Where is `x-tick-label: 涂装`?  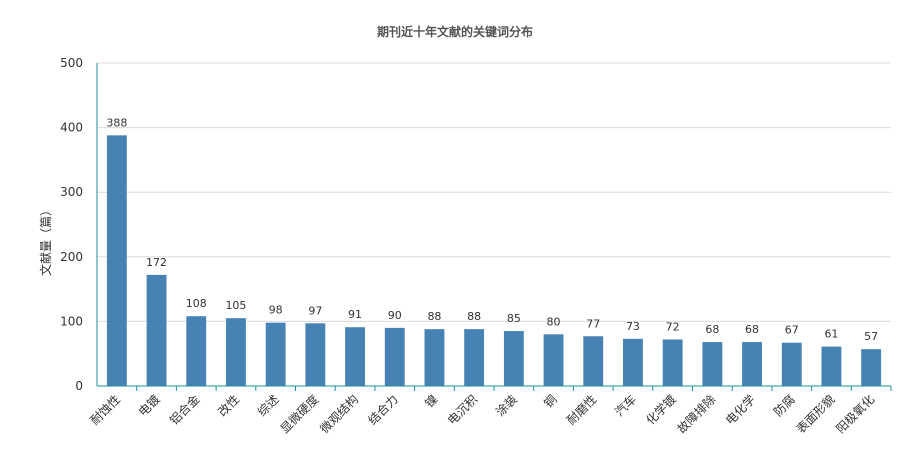
x-tick-label: 涂装 is located at coordinates (506, 406).